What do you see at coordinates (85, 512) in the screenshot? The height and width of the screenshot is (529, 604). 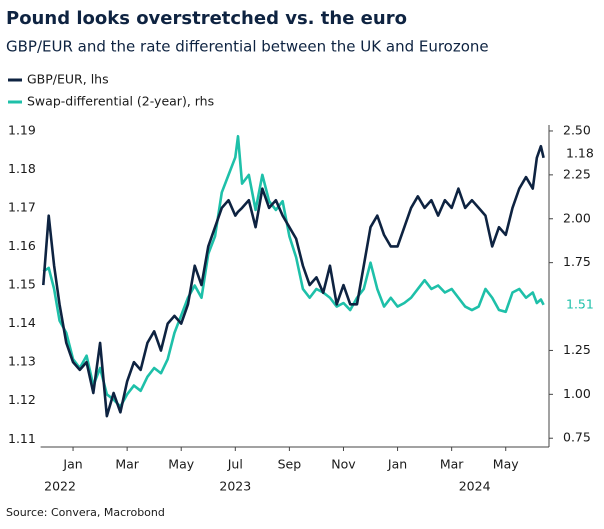 I see `source: Source: Convera, Macrobond` at bounding box center [85, 512].